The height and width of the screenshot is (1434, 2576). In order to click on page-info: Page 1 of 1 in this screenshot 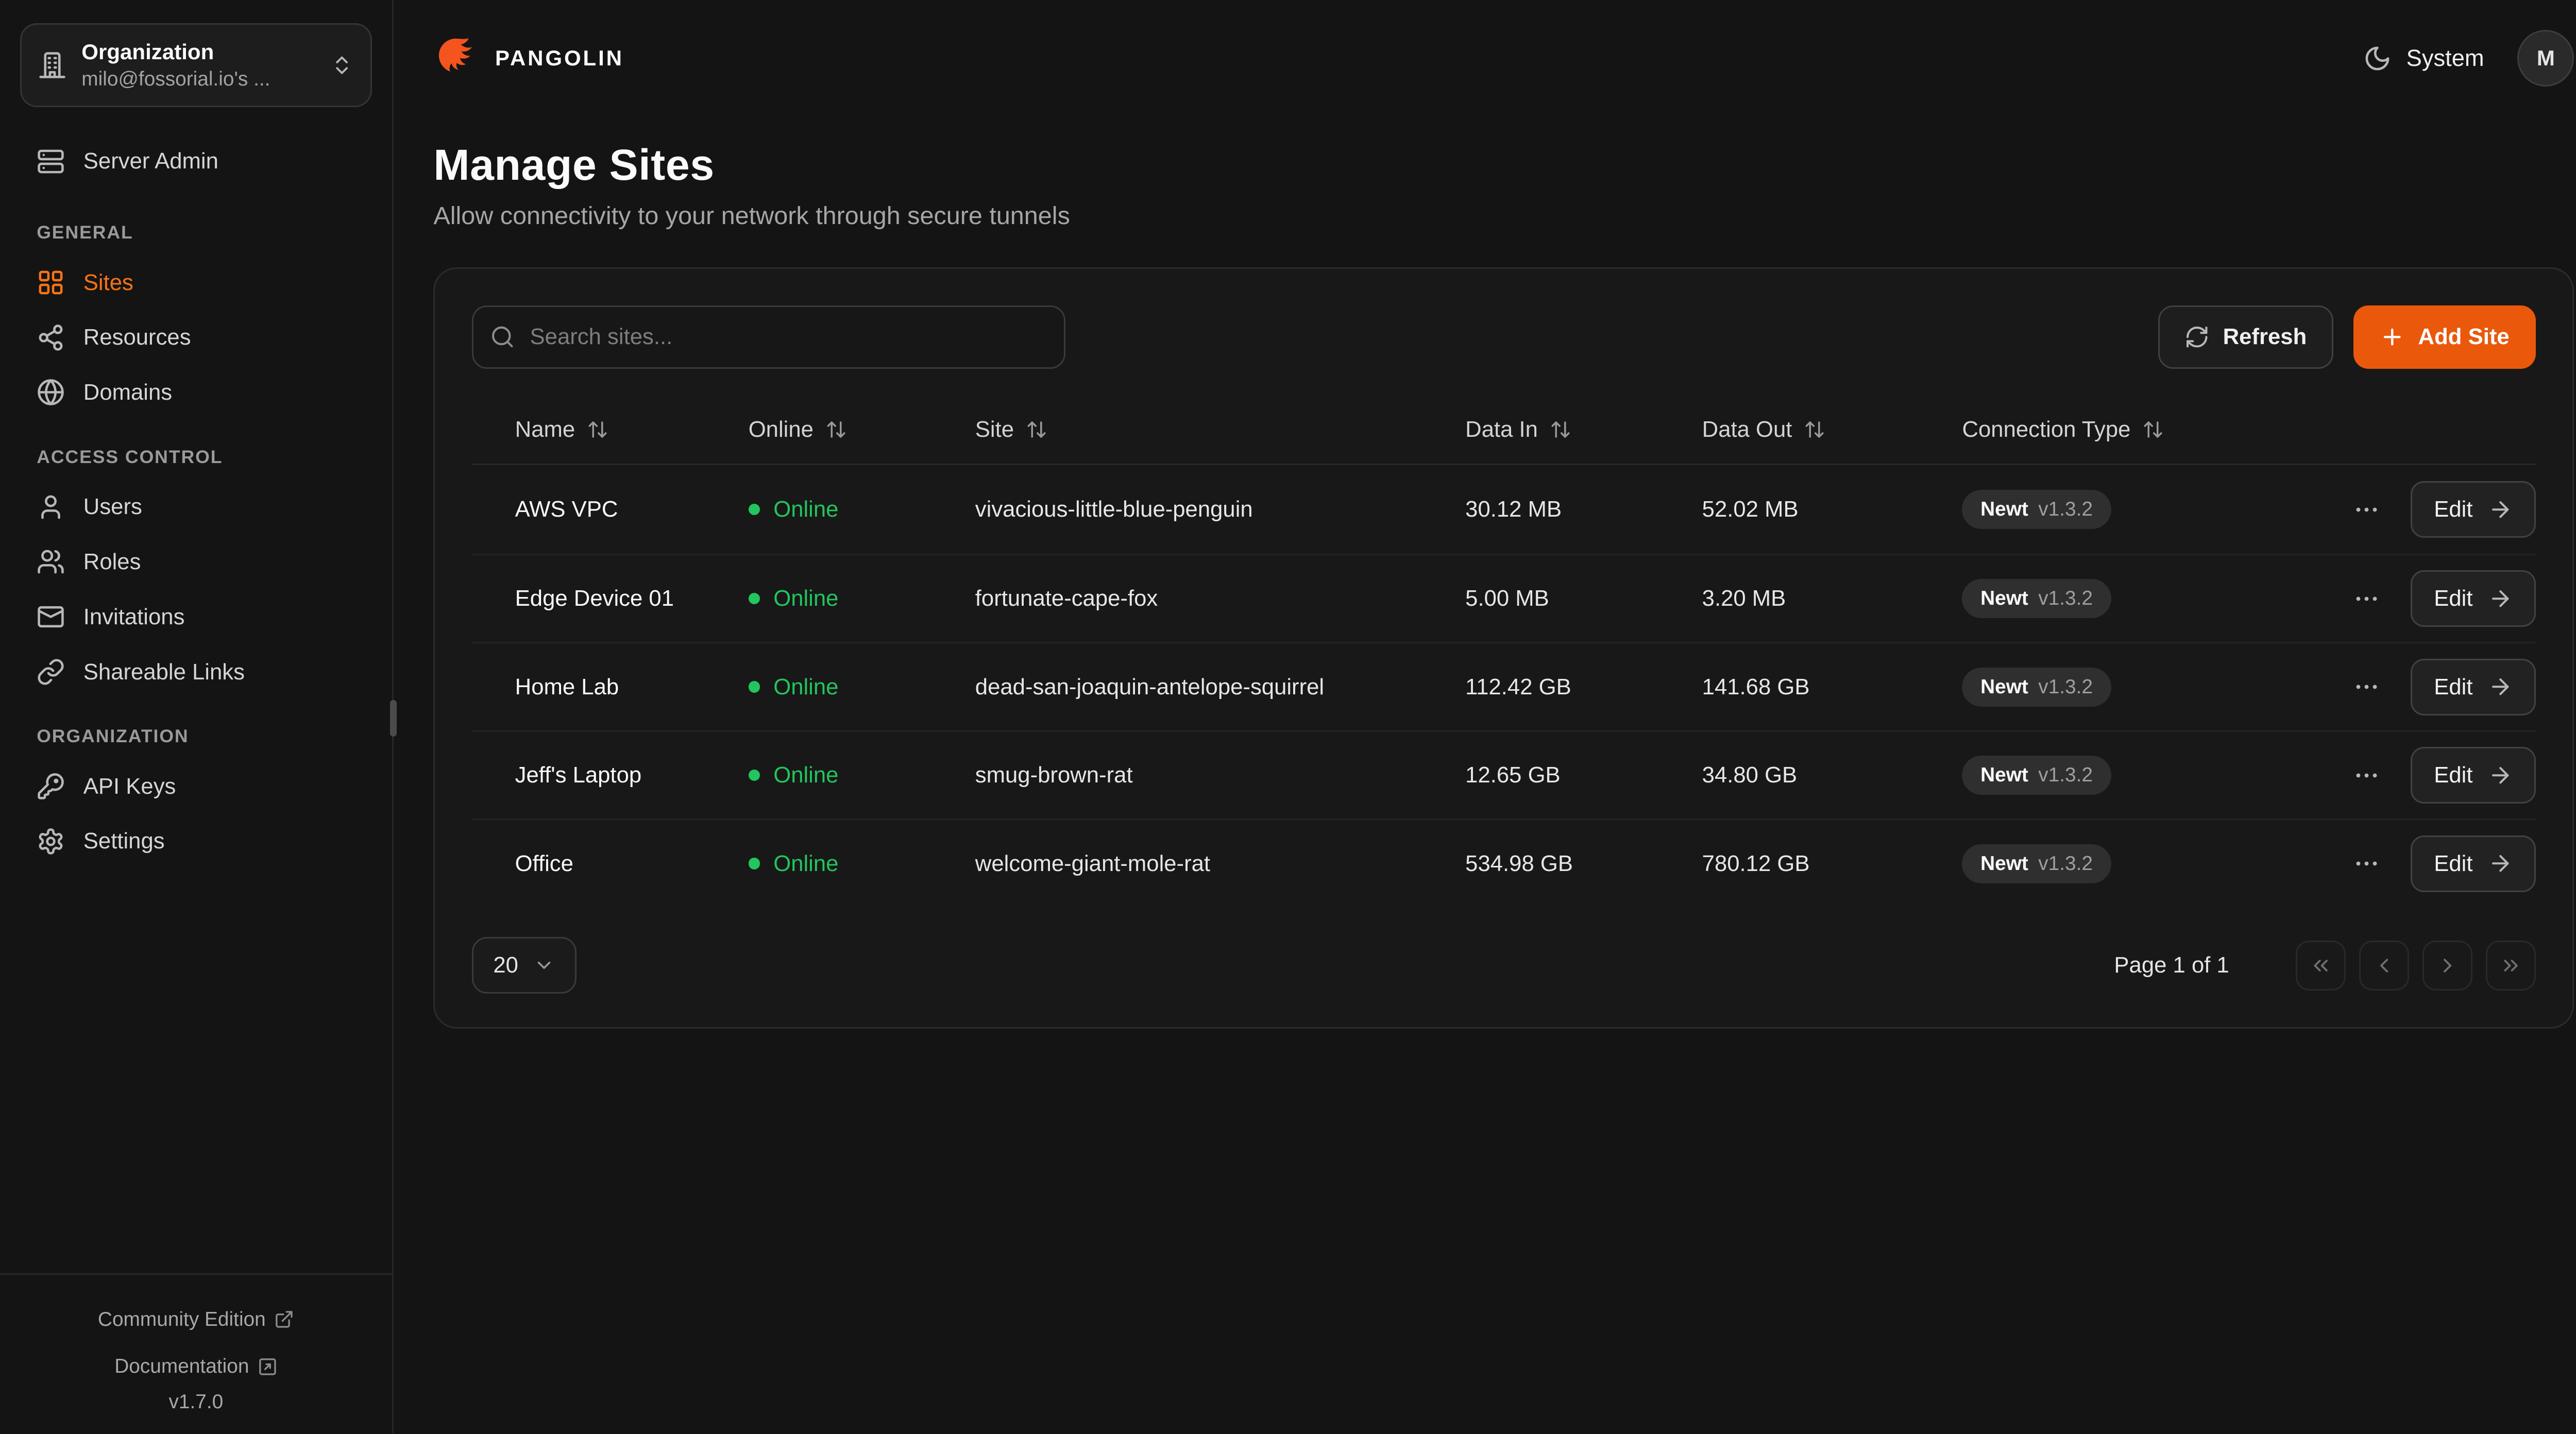, I will do `click(2171, 965)`.